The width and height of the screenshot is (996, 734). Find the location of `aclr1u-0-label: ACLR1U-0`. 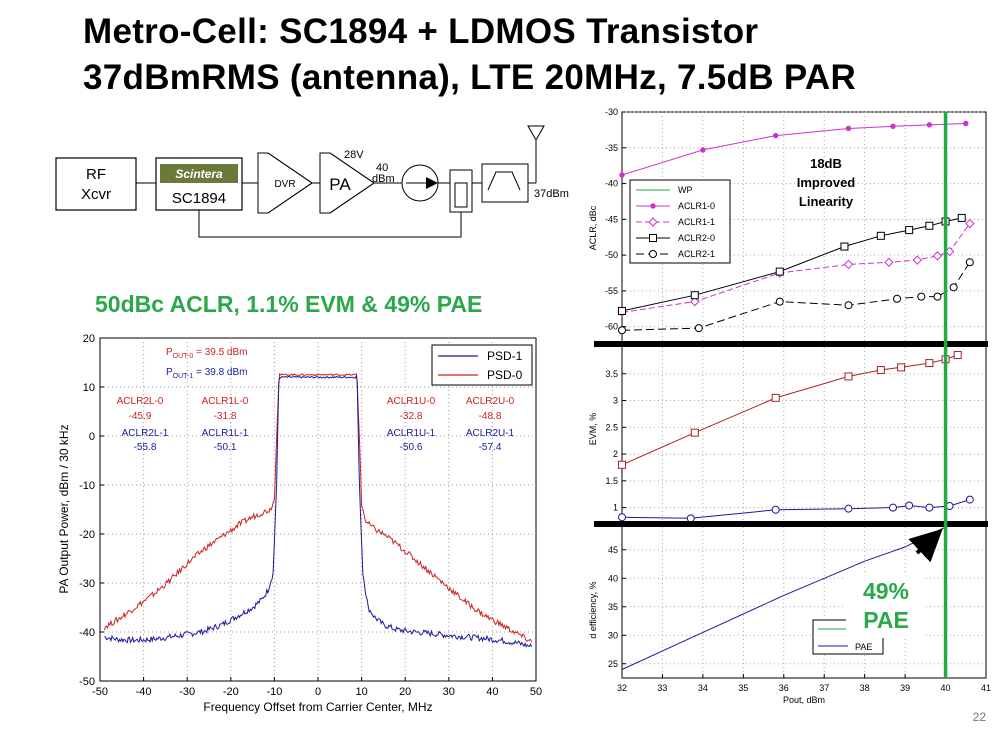

aclr1u-0-label: ACLR1U-0 is located at coordinates (411, 401).